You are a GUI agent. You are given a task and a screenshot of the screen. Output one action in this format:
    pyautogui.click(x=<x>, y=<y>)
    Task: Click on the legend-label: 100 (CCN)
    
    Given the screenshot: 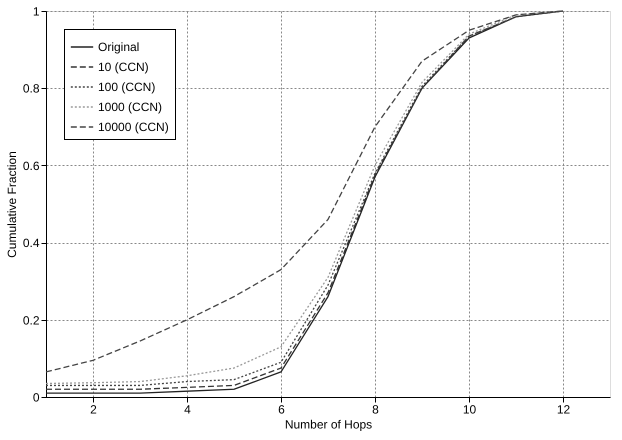 What is the action you would take?
    pyautogui.click(x=127, y=87)
    